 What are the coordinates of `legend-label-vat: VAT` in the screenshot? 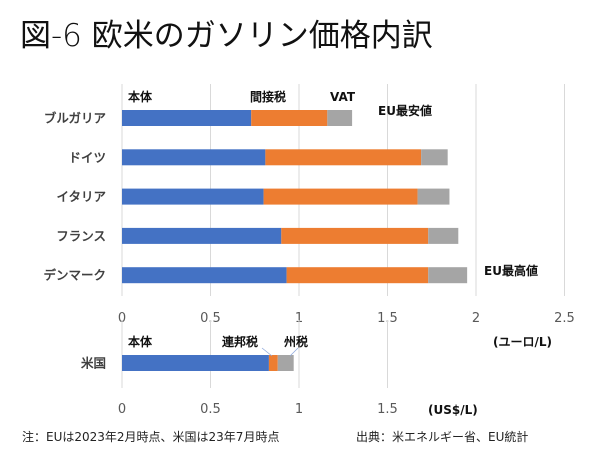 It's located at (343, 97).